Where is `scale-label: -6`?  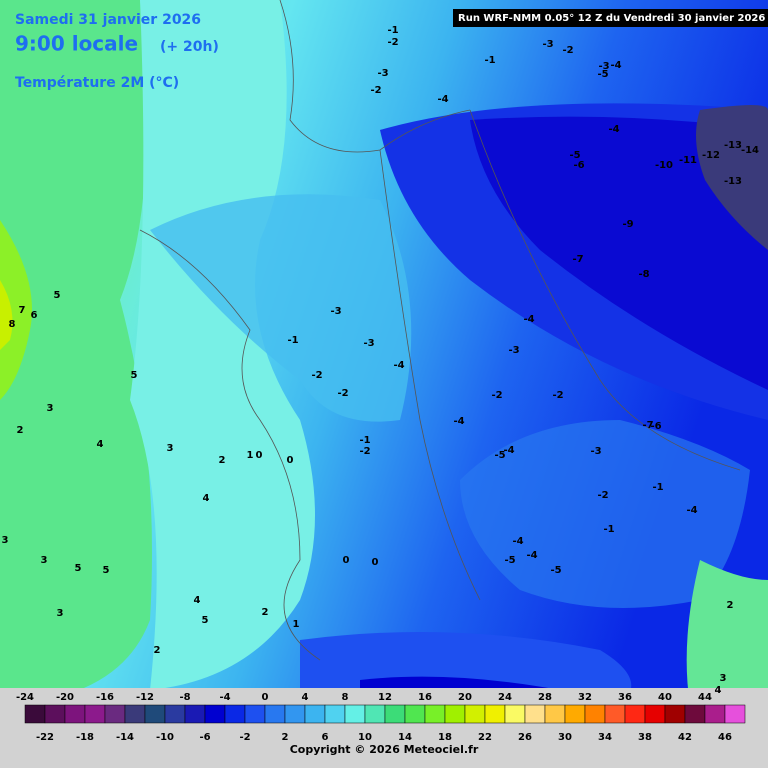
scale-label: -6 is located at coordinates (204, 737).